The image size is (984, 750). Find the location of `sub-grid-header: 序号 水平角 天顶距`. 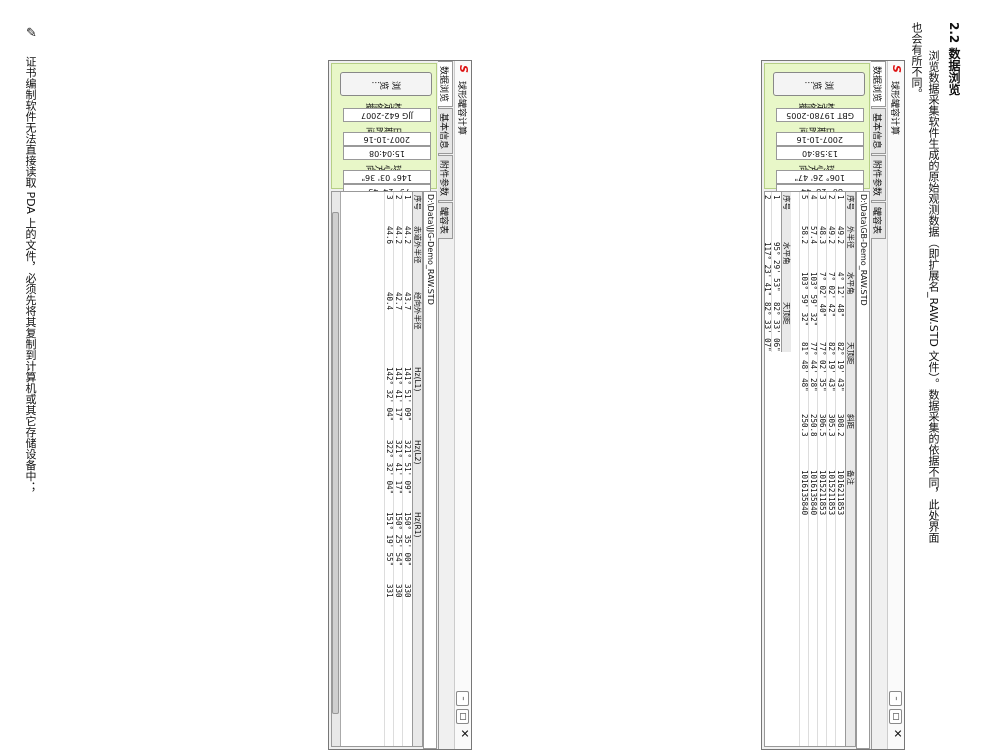

sub-grid-header: 序号 水平角 天顶距 is located at coordinates (786, 272).